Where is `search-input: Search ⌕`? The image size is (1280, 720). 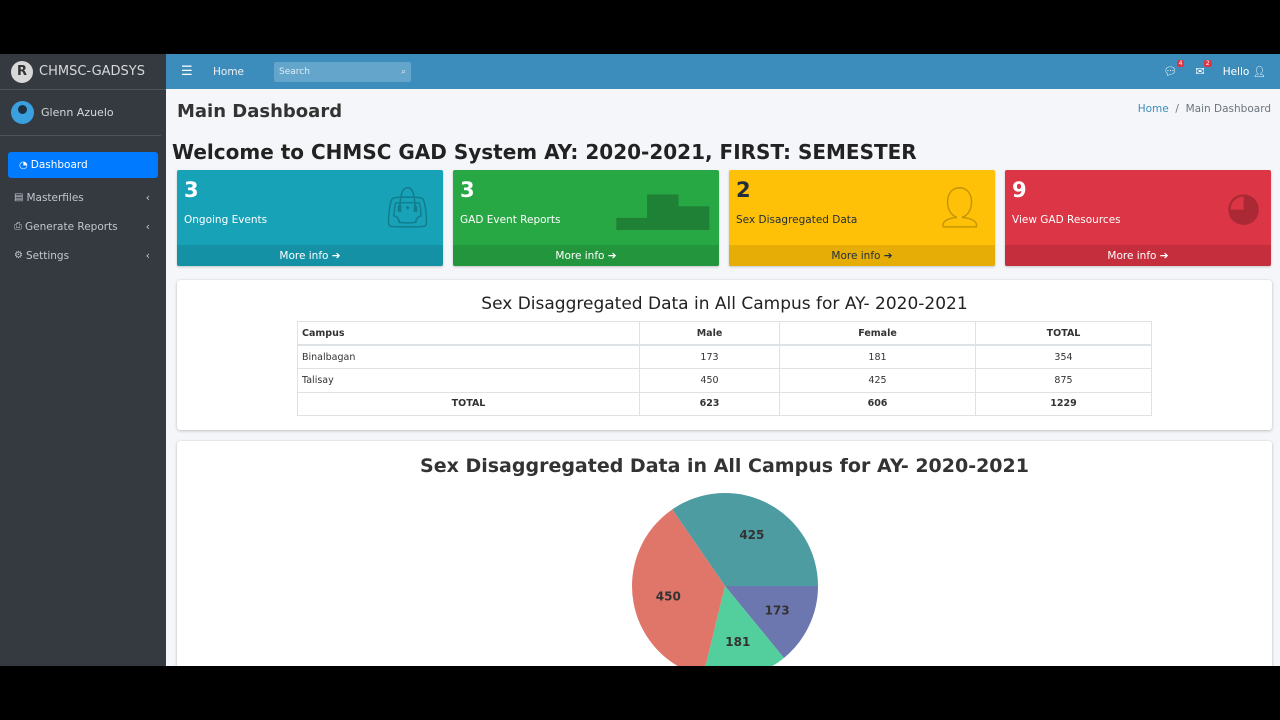
search-input: Search ⌕ is located at coordinates (343, 71).